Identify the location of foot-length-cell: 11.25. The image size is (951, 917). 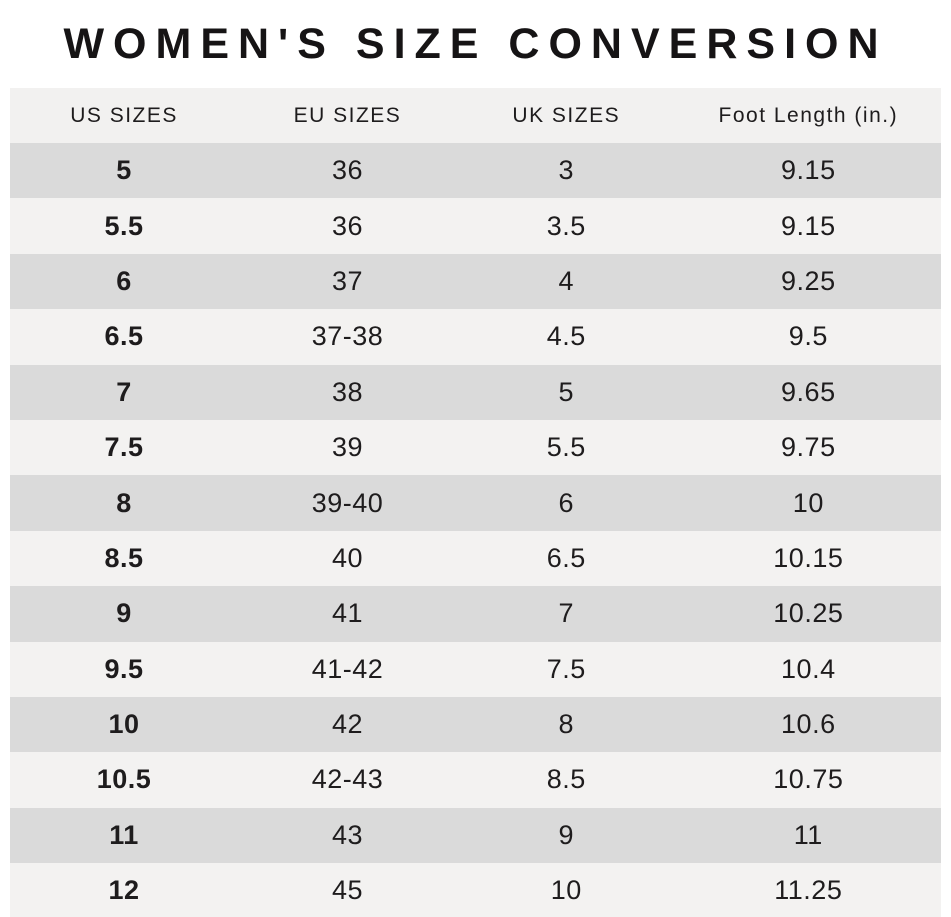
(808, 890).